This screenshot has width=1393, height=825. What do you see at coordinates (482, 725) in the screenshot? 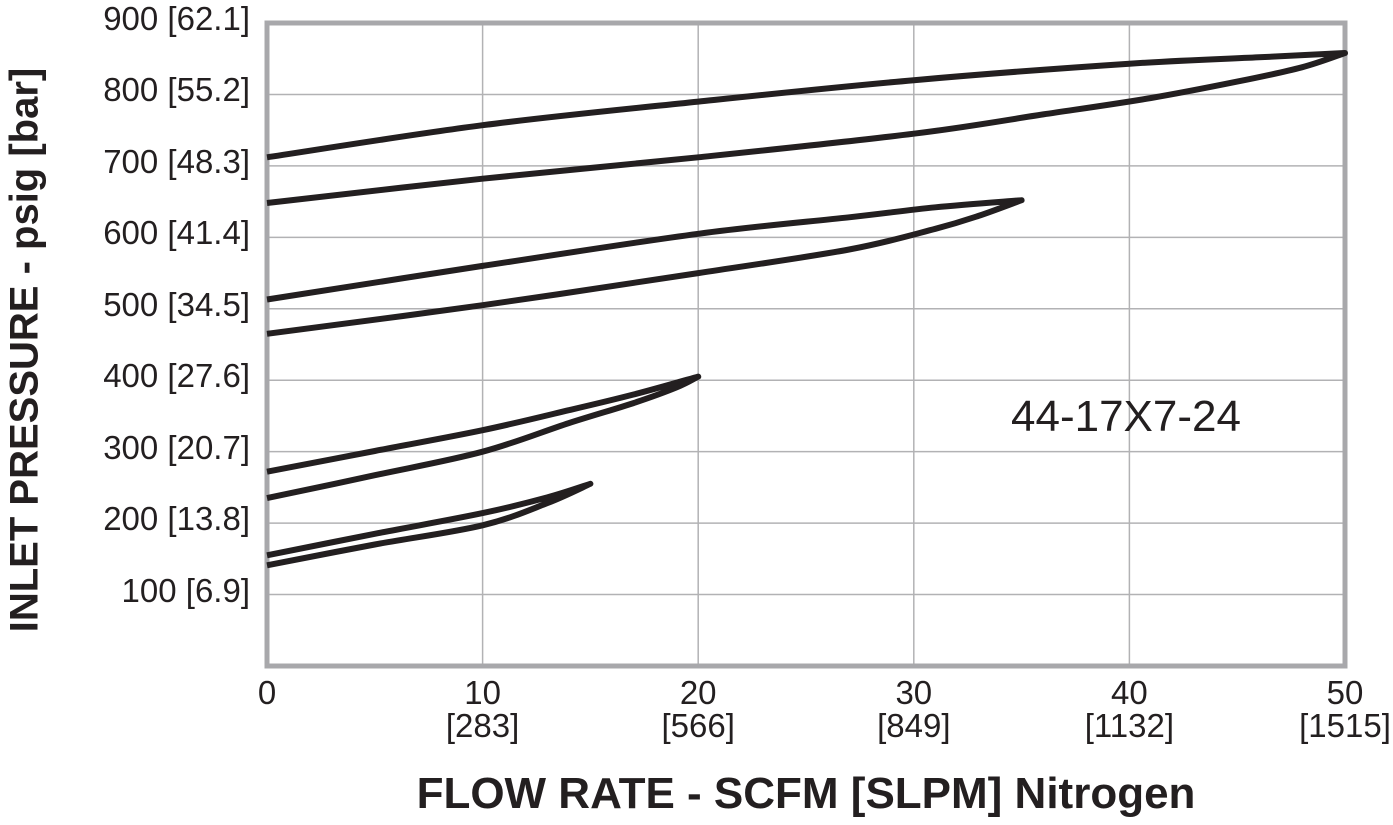
I see `x-tick-slpm-value: [283]` at bounding box center [482, 725].